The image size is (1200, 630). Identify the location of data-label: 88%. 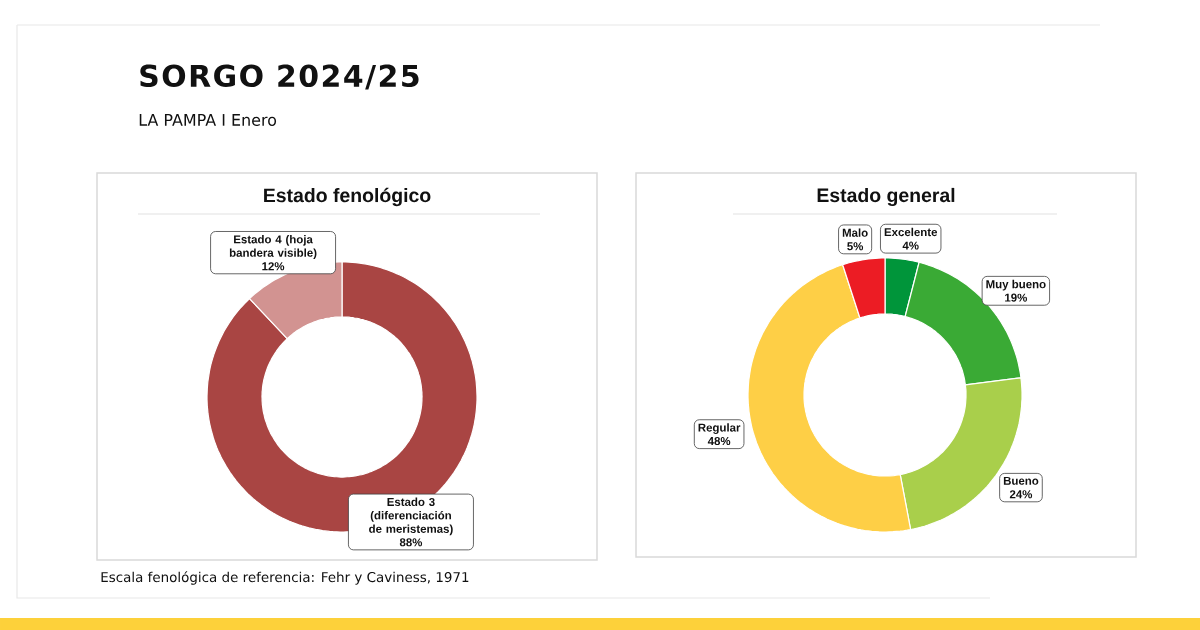
(411, 542).